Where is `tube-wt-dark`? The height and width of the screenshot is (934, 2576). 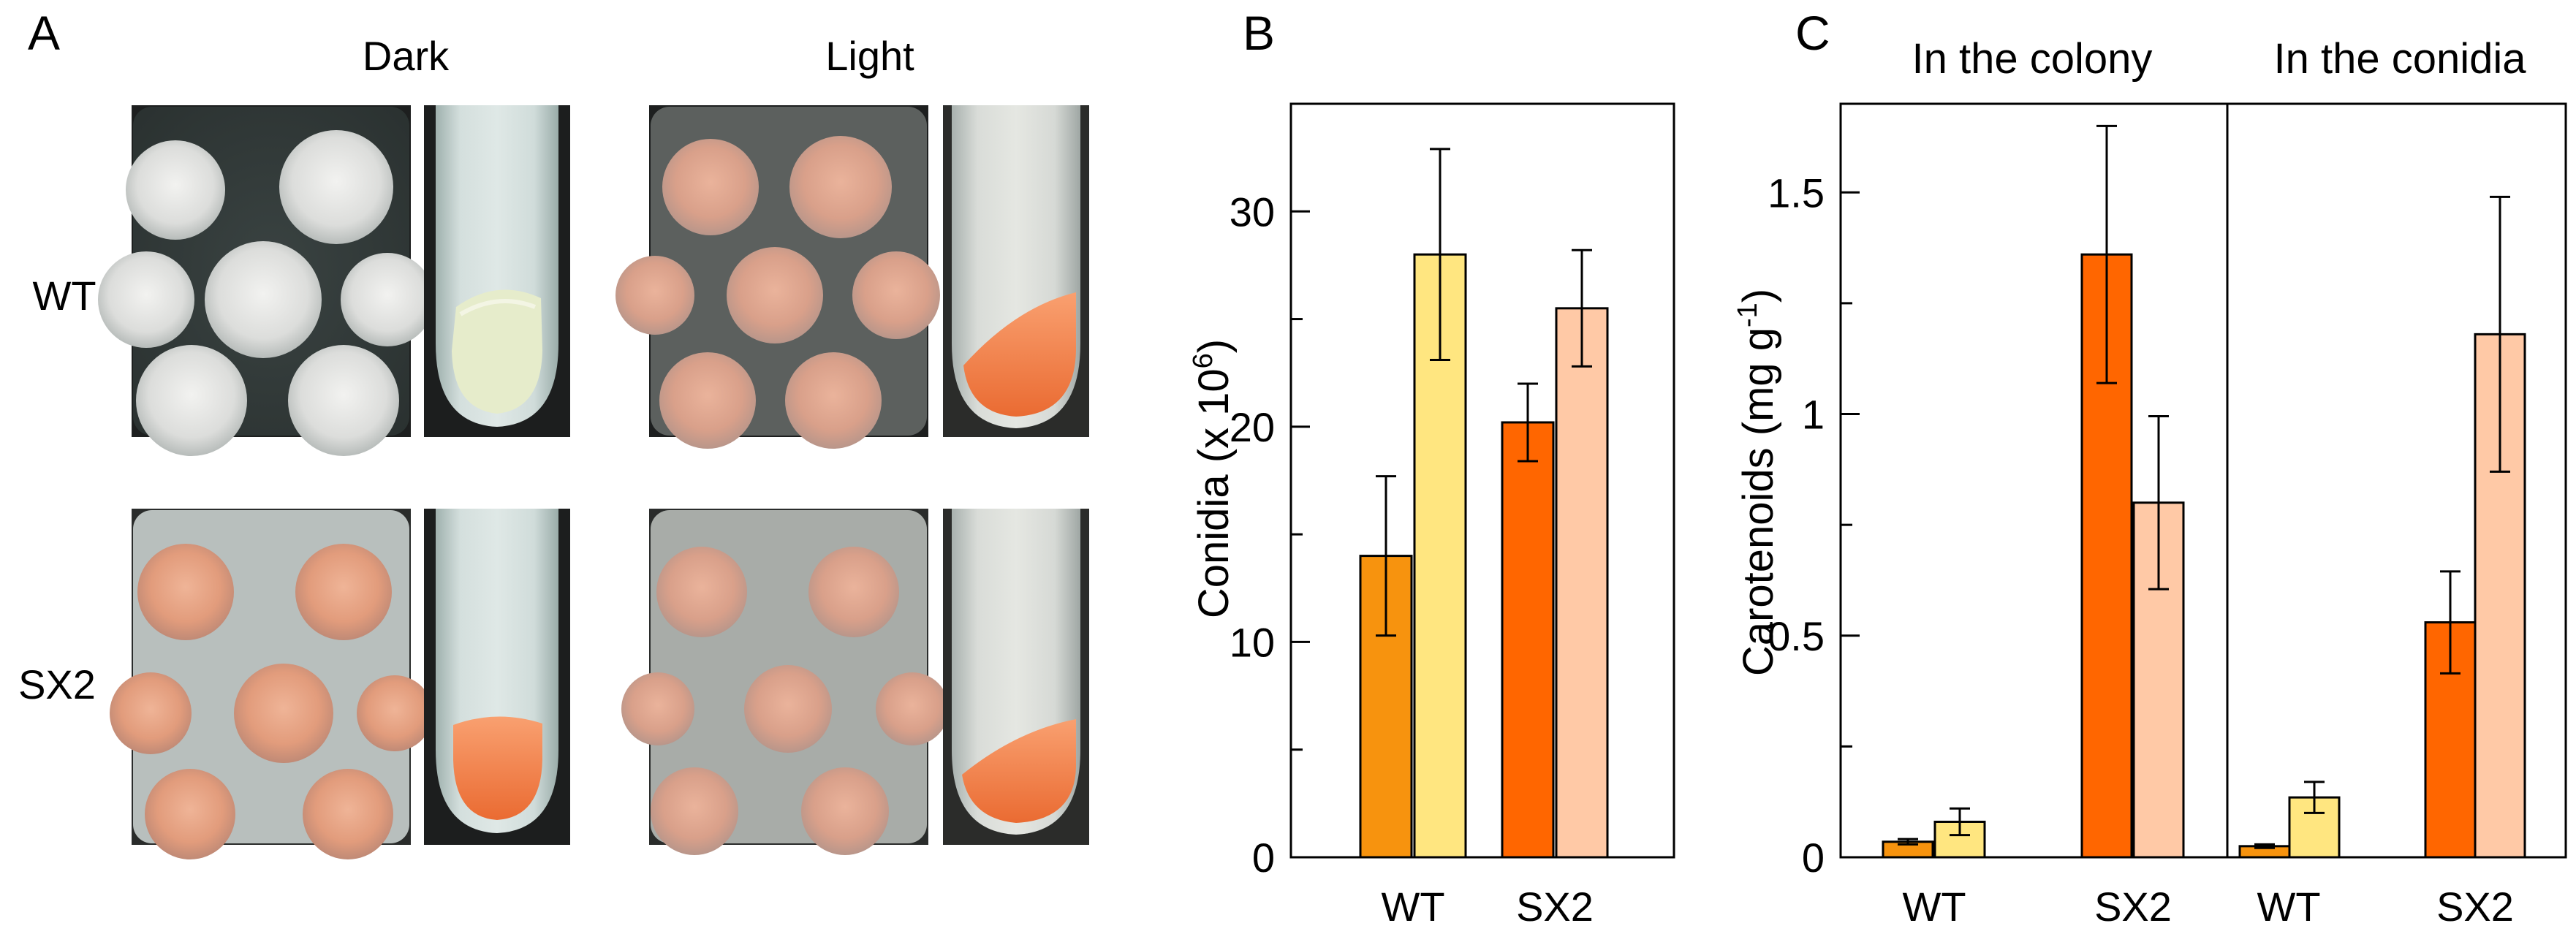
tube-wt-dark is located at coordinates (497, 271).